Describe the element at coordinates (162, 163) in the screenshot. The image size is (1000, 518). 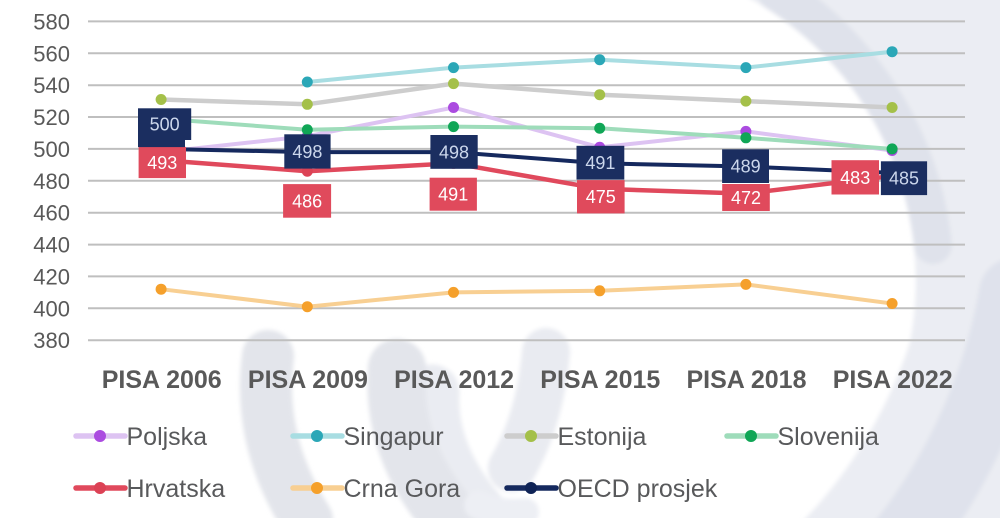
I see `svg-text: 493` at that location.